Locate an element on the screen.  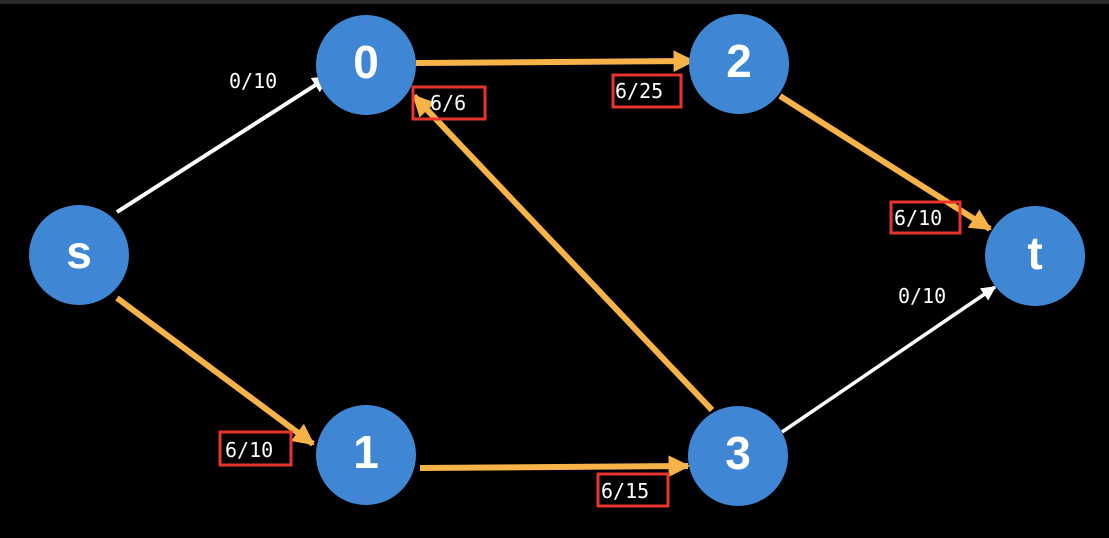
edge-s-0-line is located at coordinates (222, 144).